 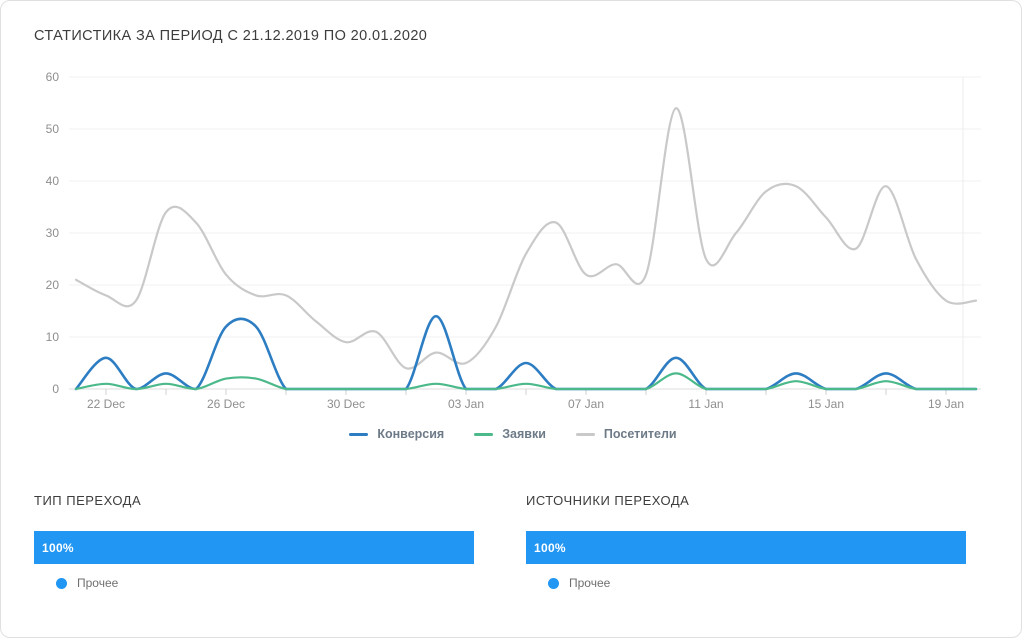 What do you see at coordinates (705, 404) in the screenshot?
I see `x-axis-label: 11 Jan` at bounding box center [705, 404].